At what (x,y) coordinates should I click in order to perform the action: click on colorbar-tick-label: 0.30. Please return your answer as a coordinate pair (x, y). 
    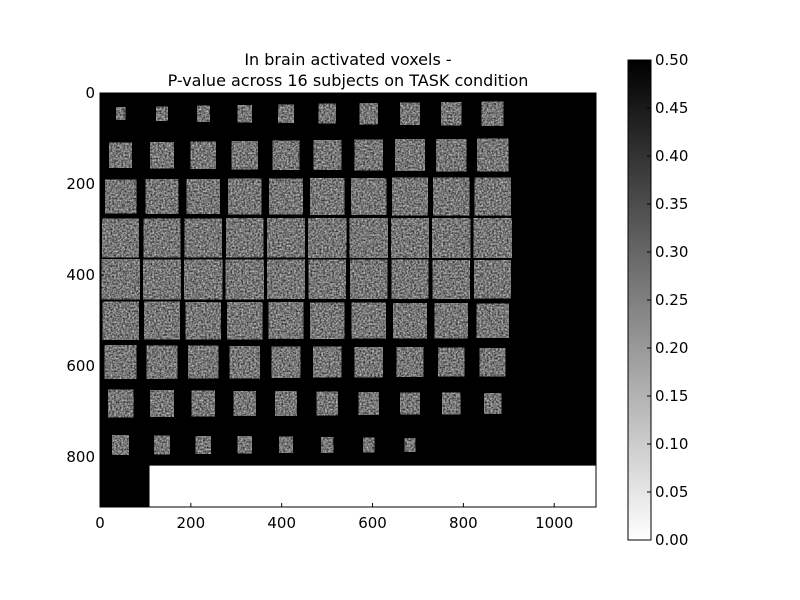
    Looking at the image, I should click on (671, 252).